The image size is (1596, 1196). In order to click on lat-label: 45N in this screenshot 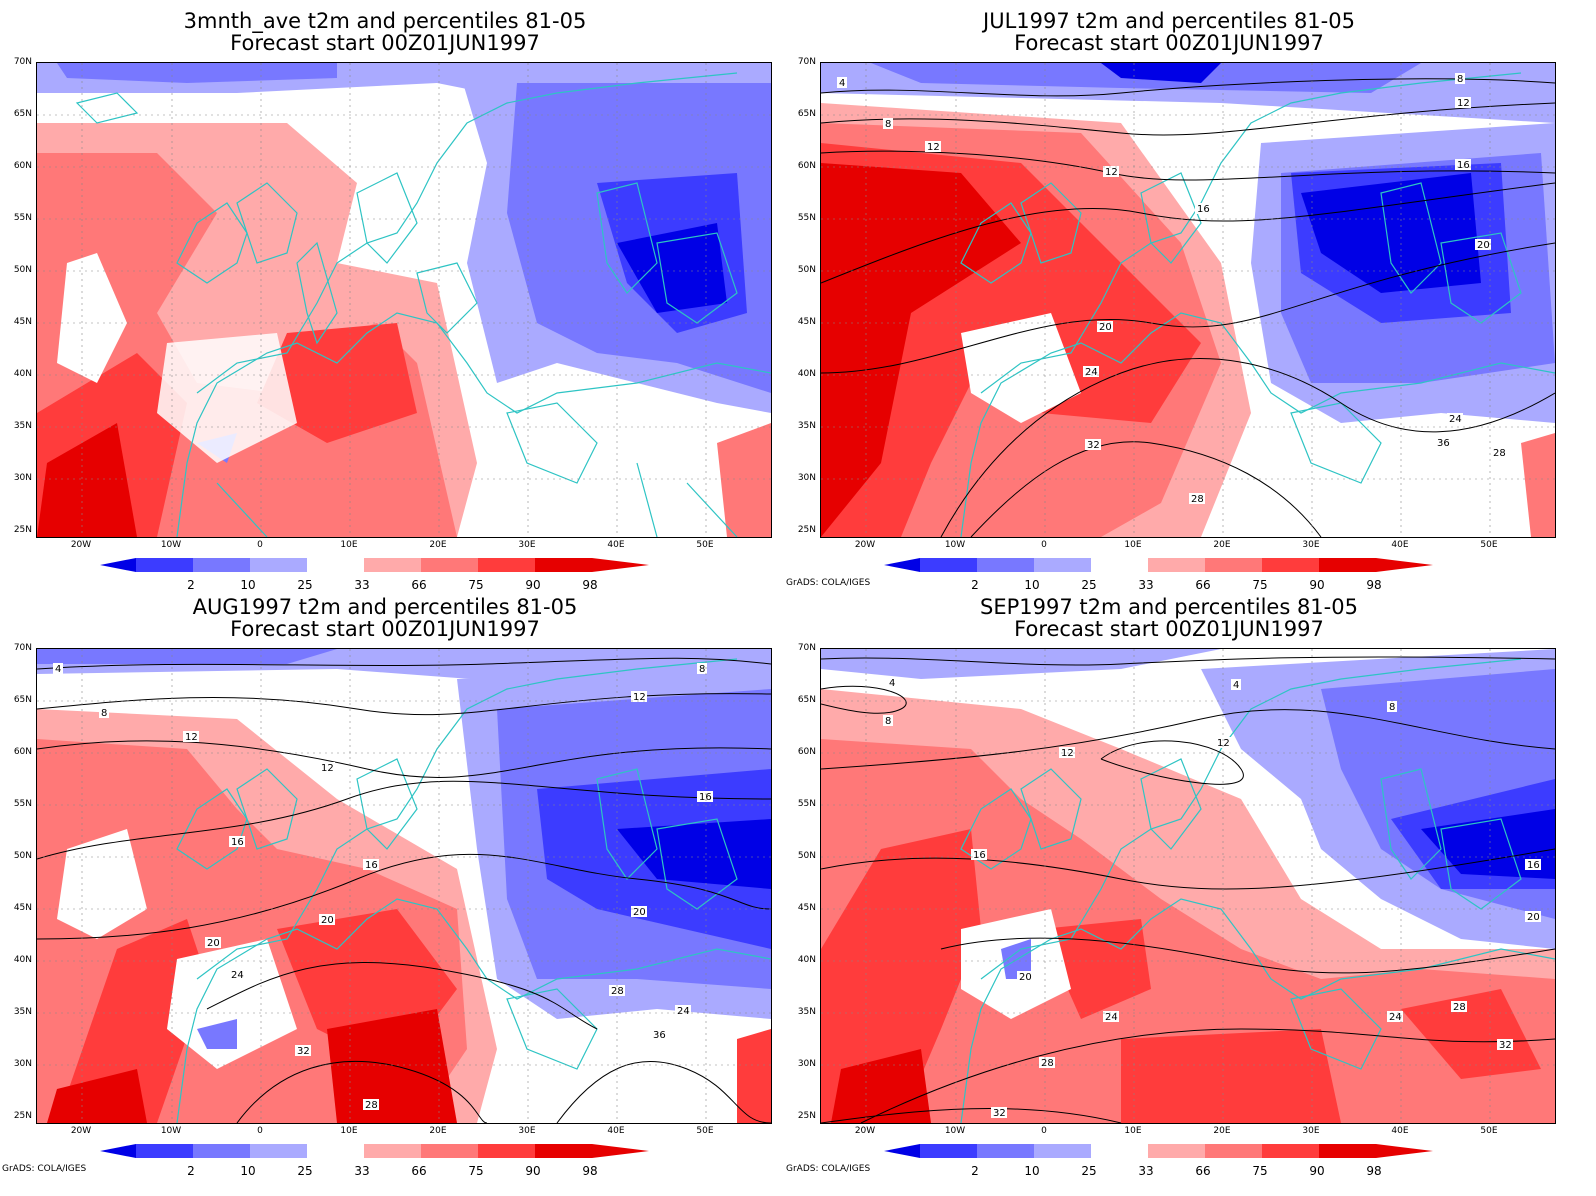, I will do `click(22, 908)`.